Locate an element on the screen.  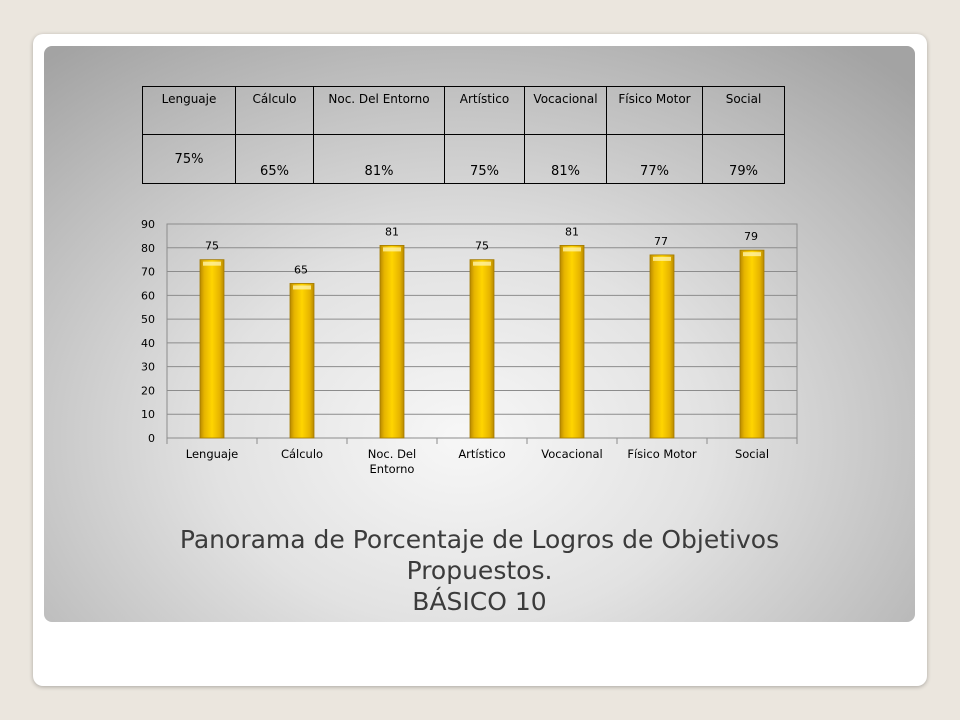
y-tick-label: 40 is located at coordinates (148, 343).